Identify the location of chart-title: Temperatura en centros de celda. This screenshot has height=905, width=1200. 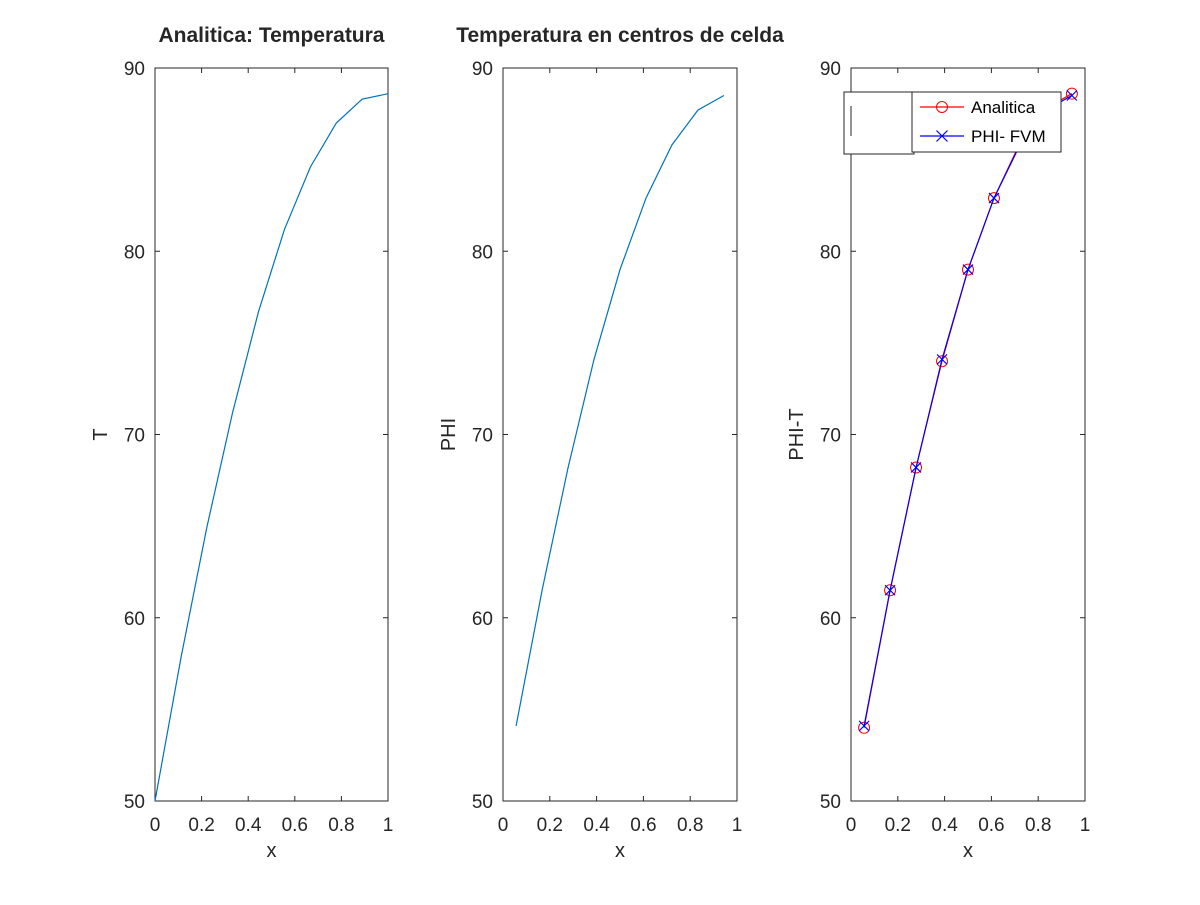
(620, 35).